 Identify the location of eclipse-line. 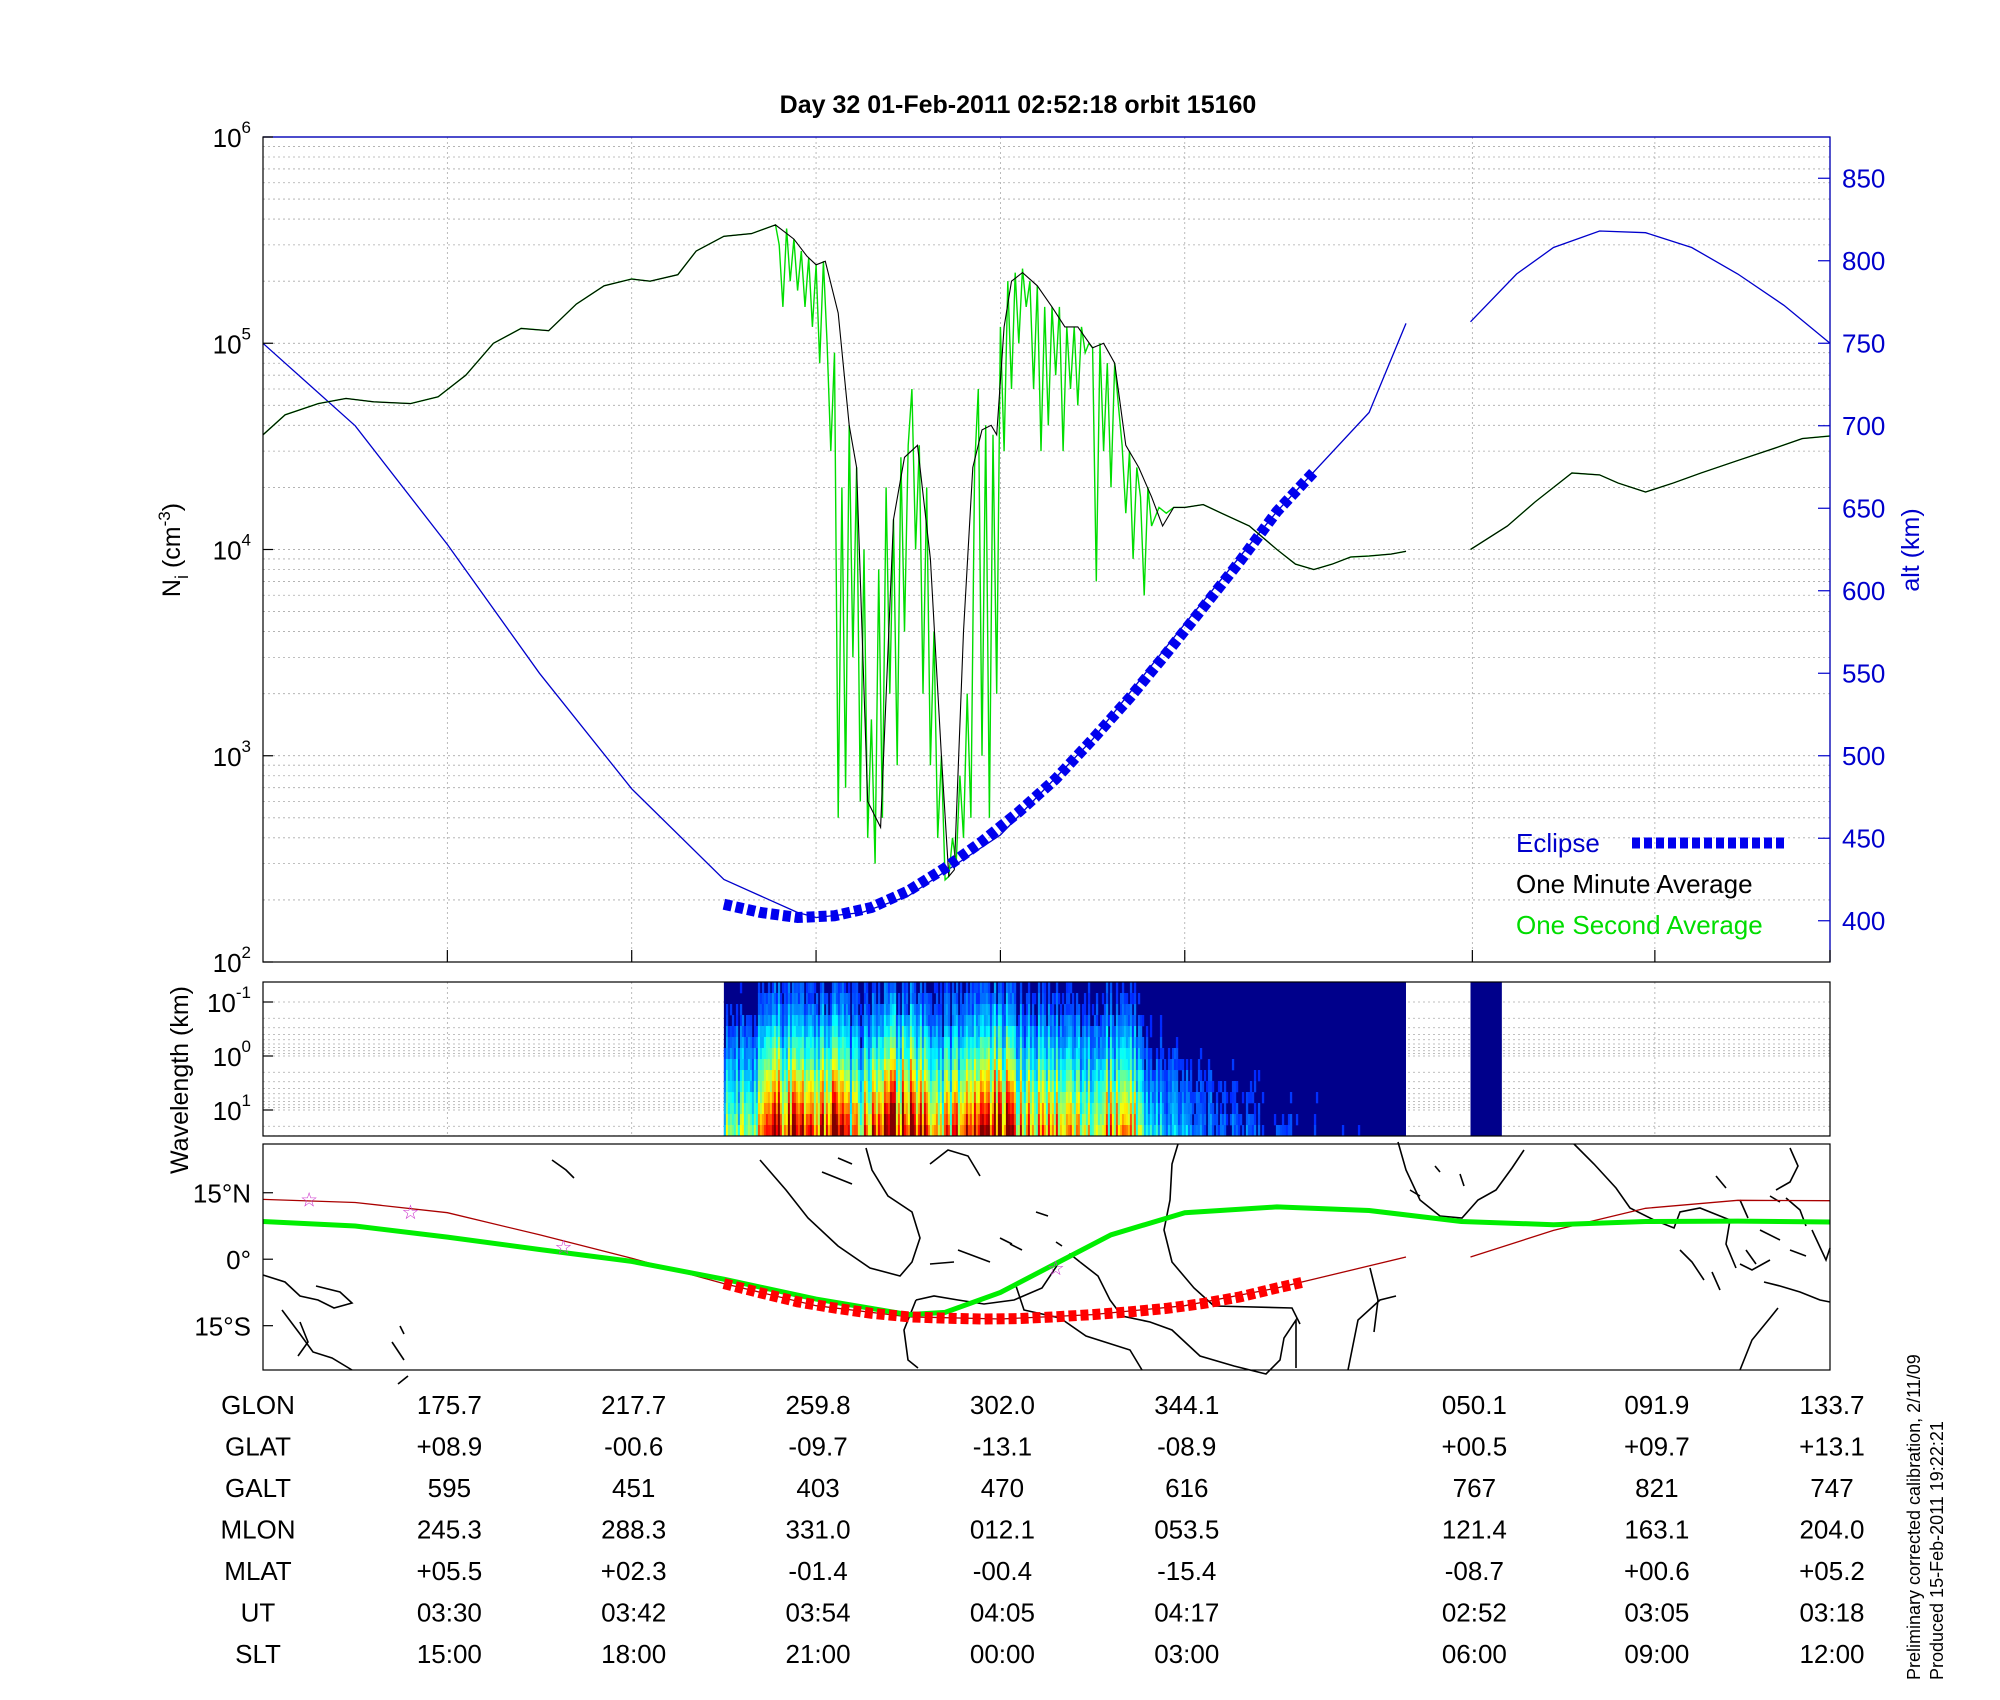
(1020, 696).